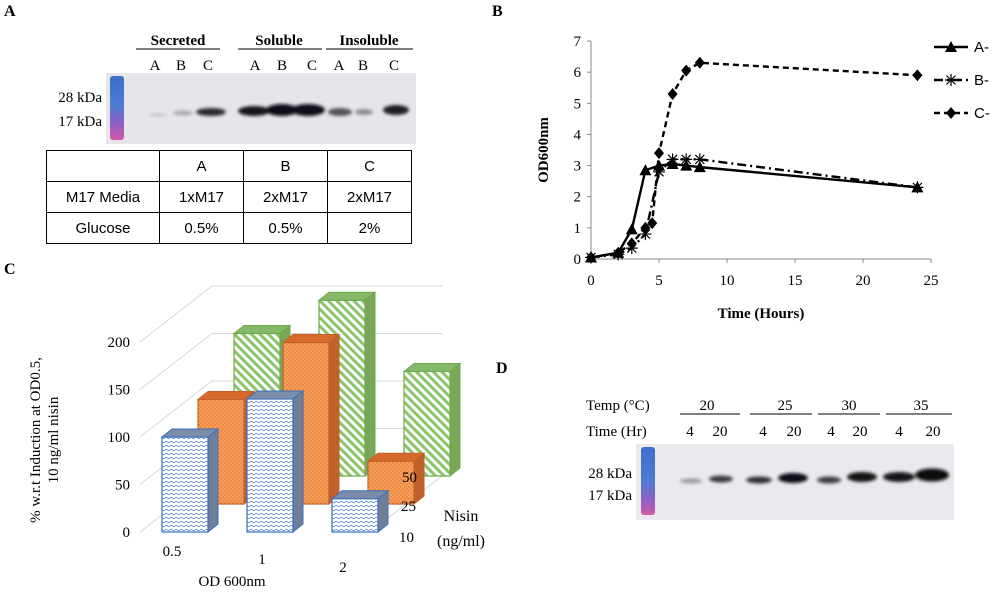 This screenshot has height=593, width=996. Describe the element at coordinates (785, 406) in the screenshot. I see `temp-label: 25` at that location.